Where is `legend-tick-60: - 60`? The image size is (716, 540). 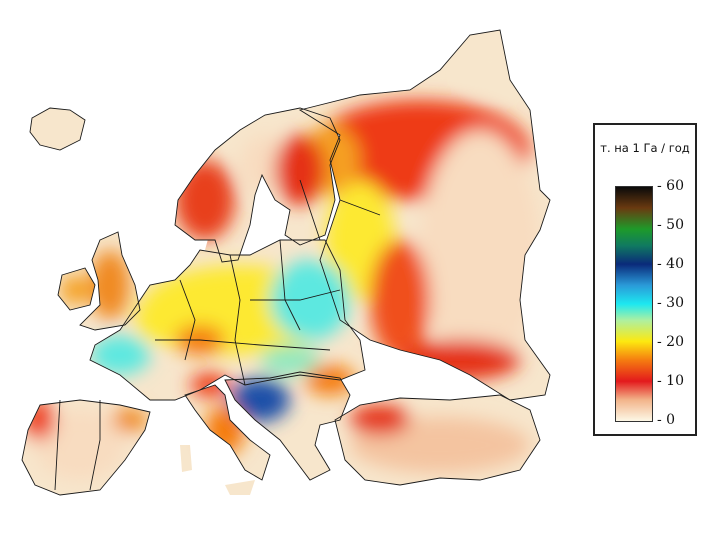
legend-tick-60: - 60 is located at coordinates (670, 186).